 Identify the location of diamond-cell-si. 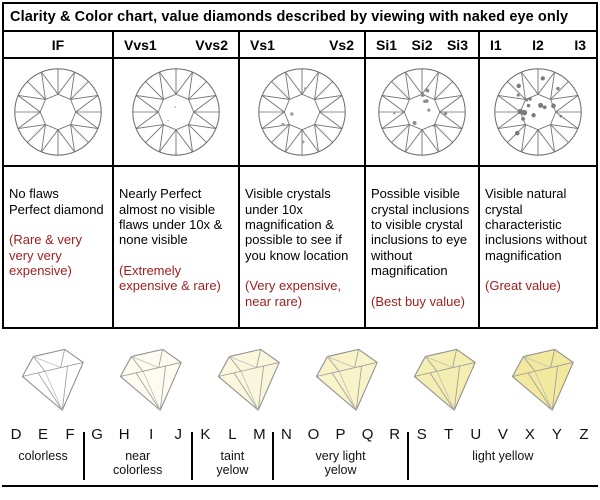
(423, 113).